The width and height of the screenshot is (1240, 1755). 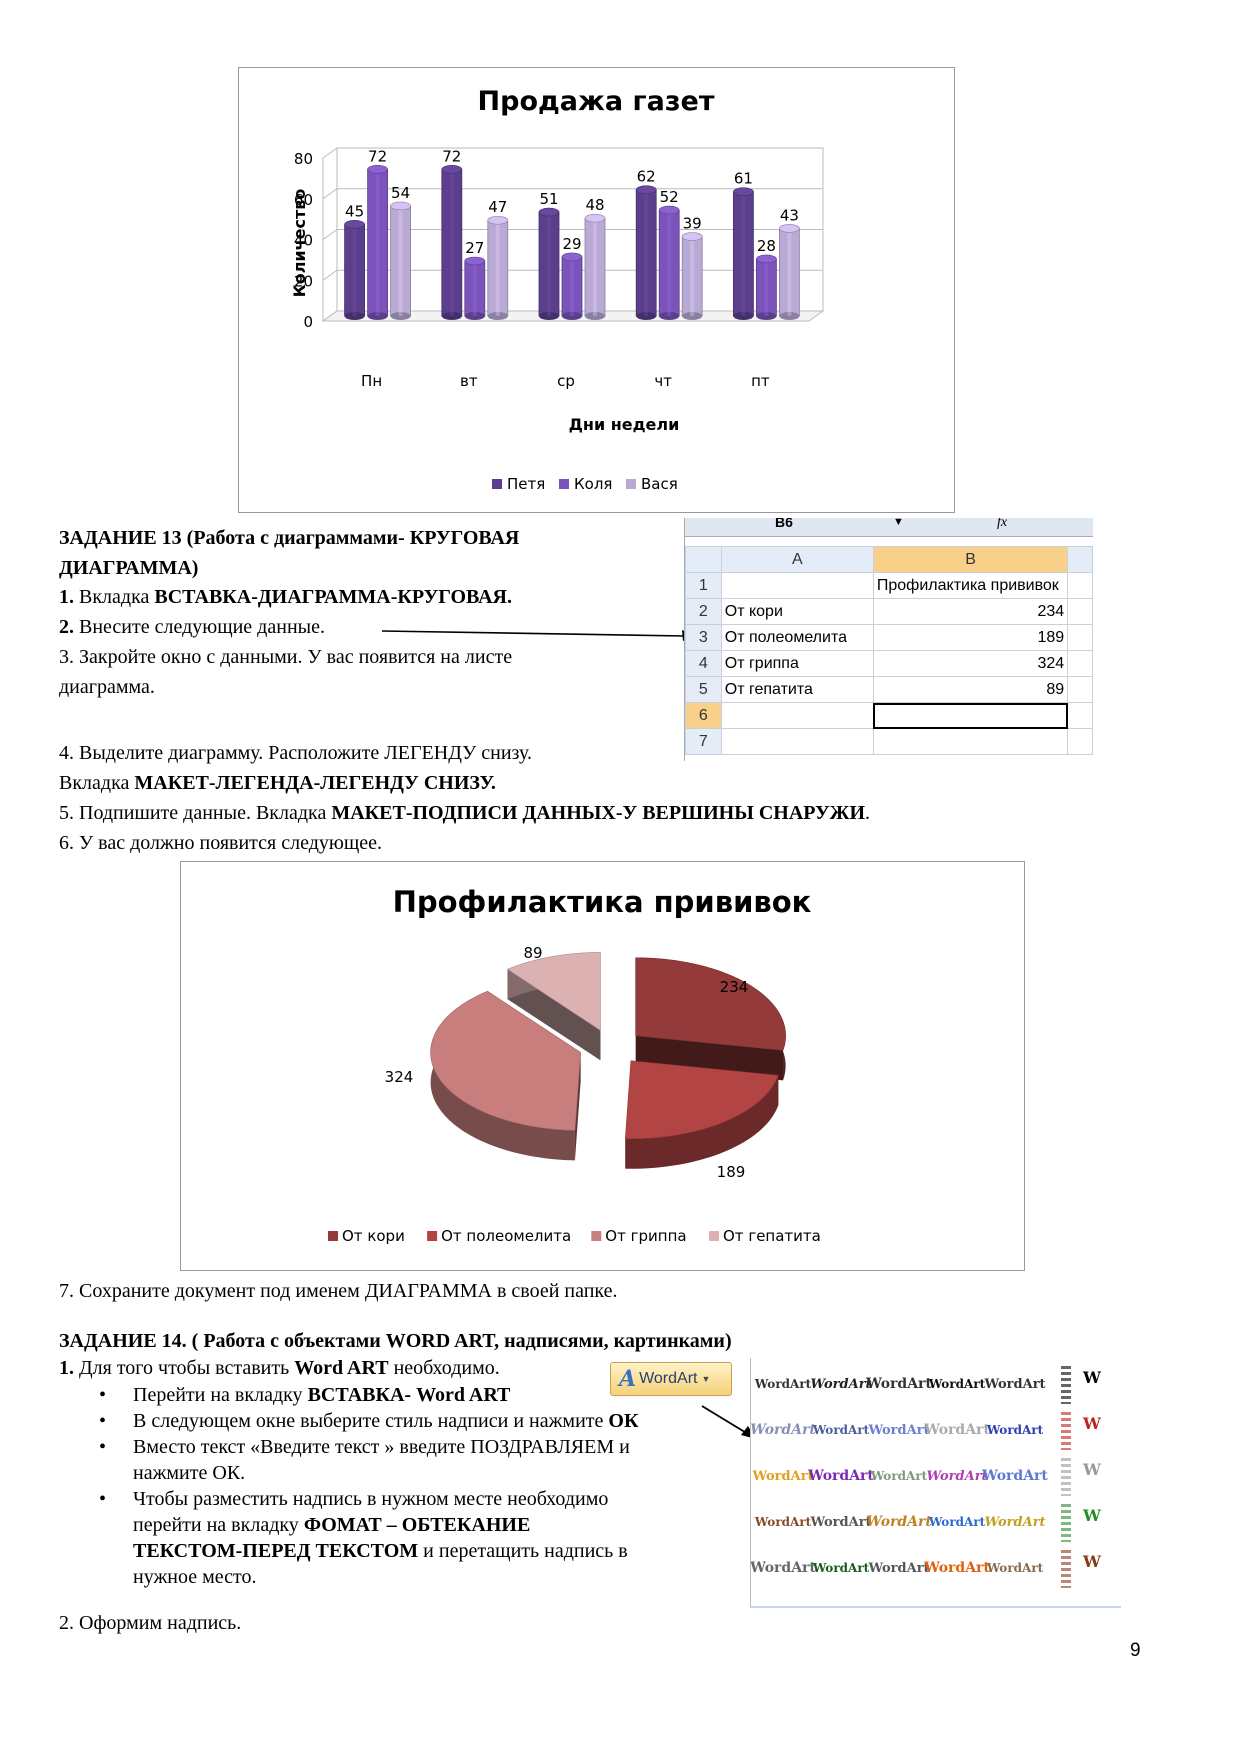 I want to click on arrow-icon, so click(x=538, y=635).